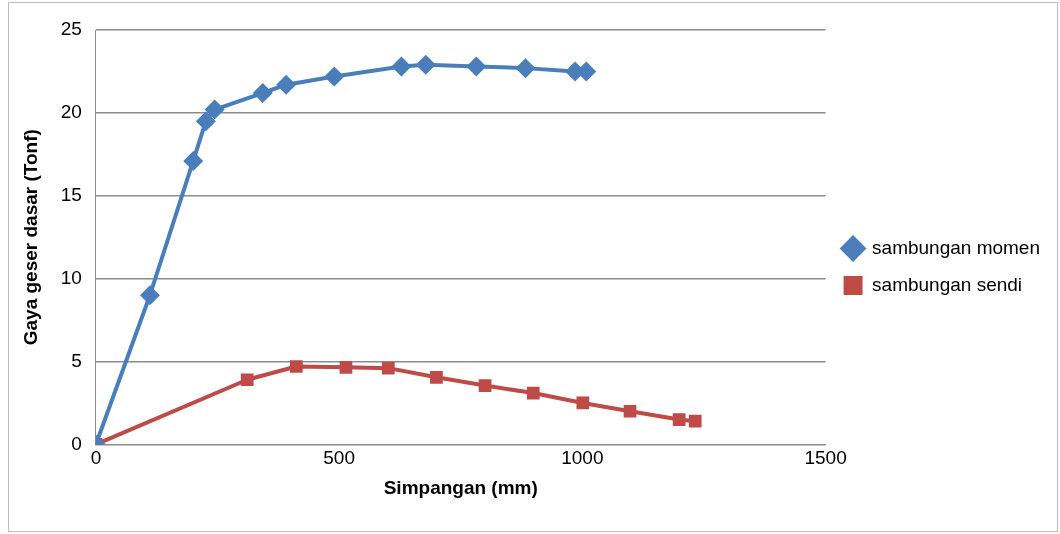  I want to click on legend-label: sambungan sendi, so click(947, 284).